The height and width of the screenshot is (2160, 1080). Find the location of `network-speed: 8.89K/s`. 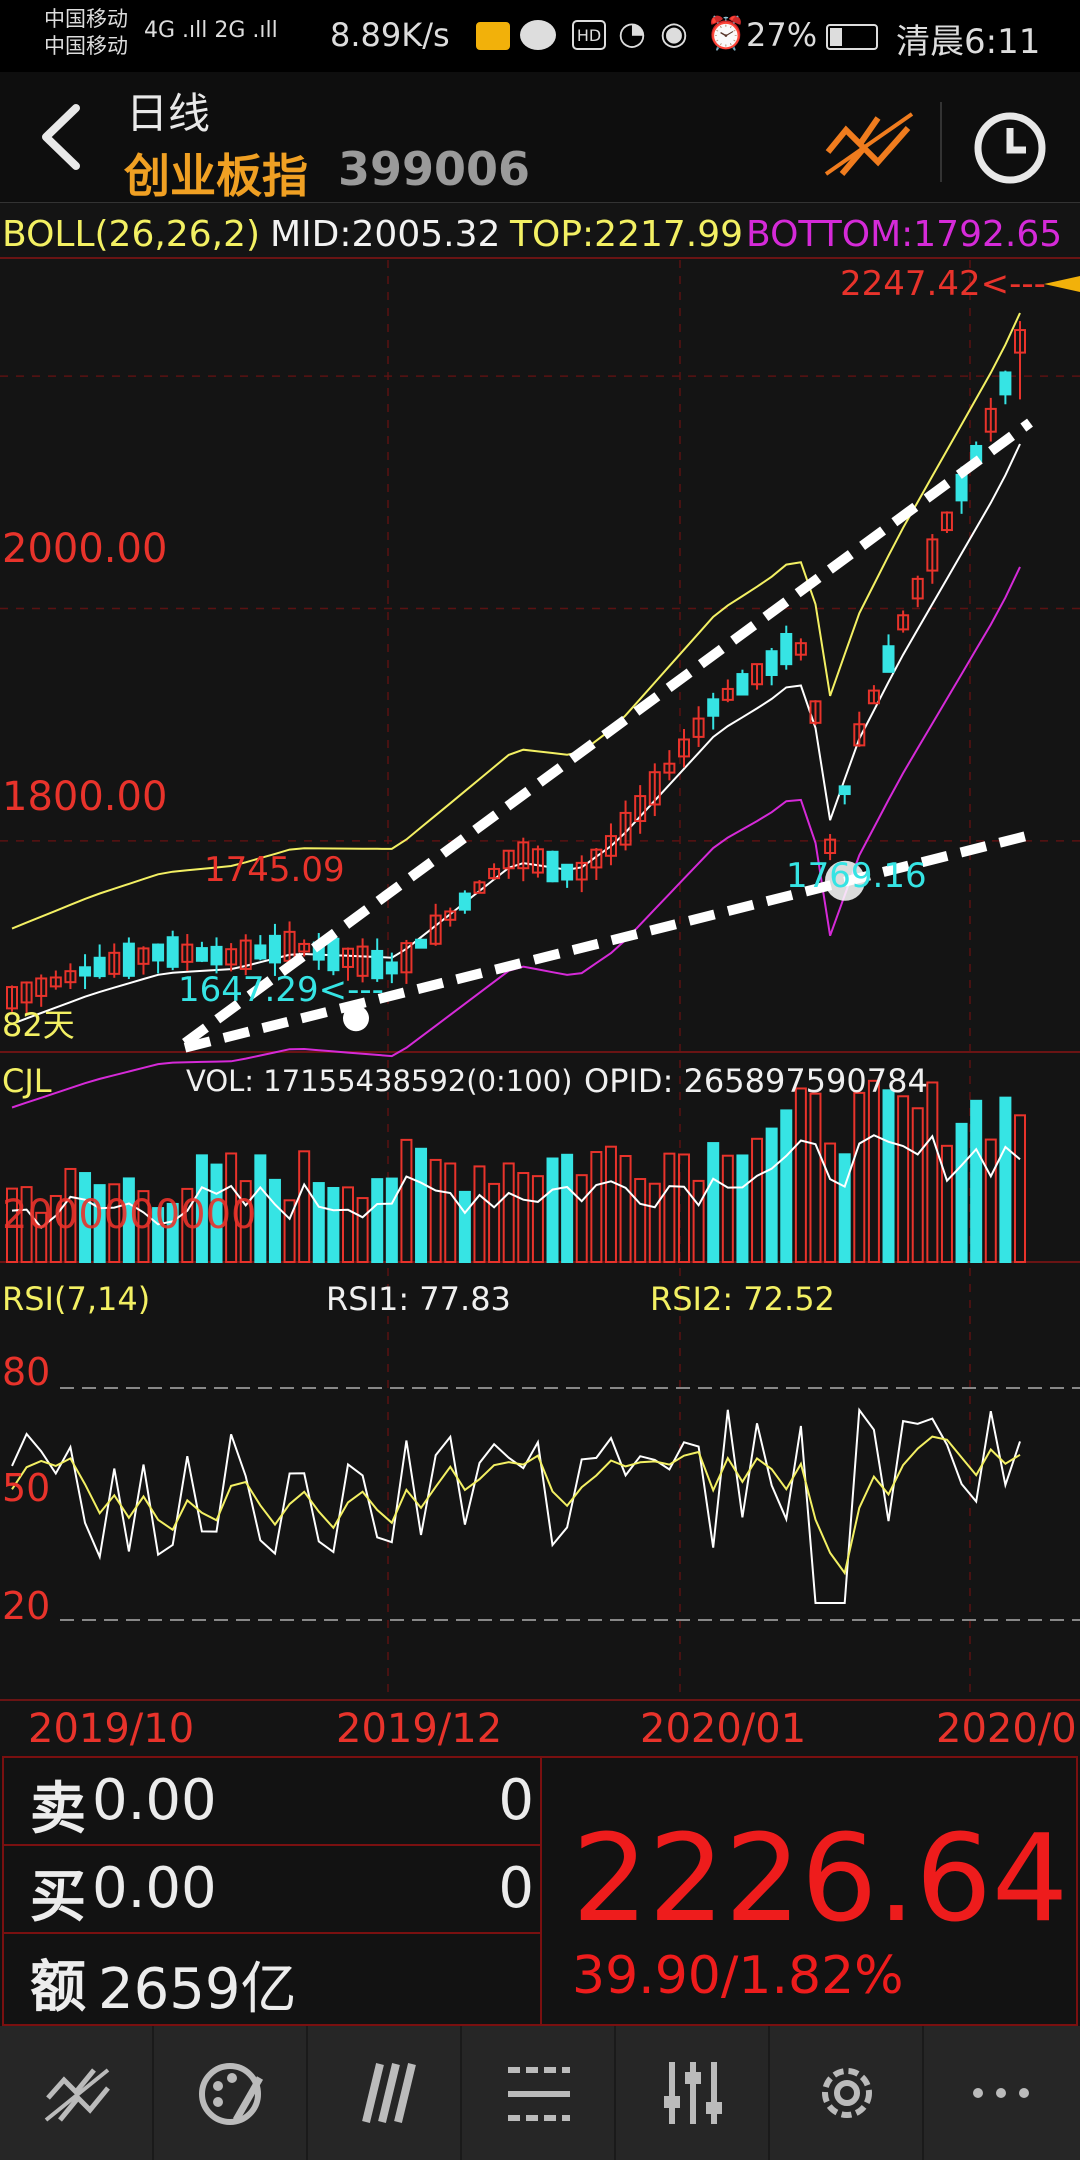

network-speed: 8.89K/s is located at coordinates (390, 35).